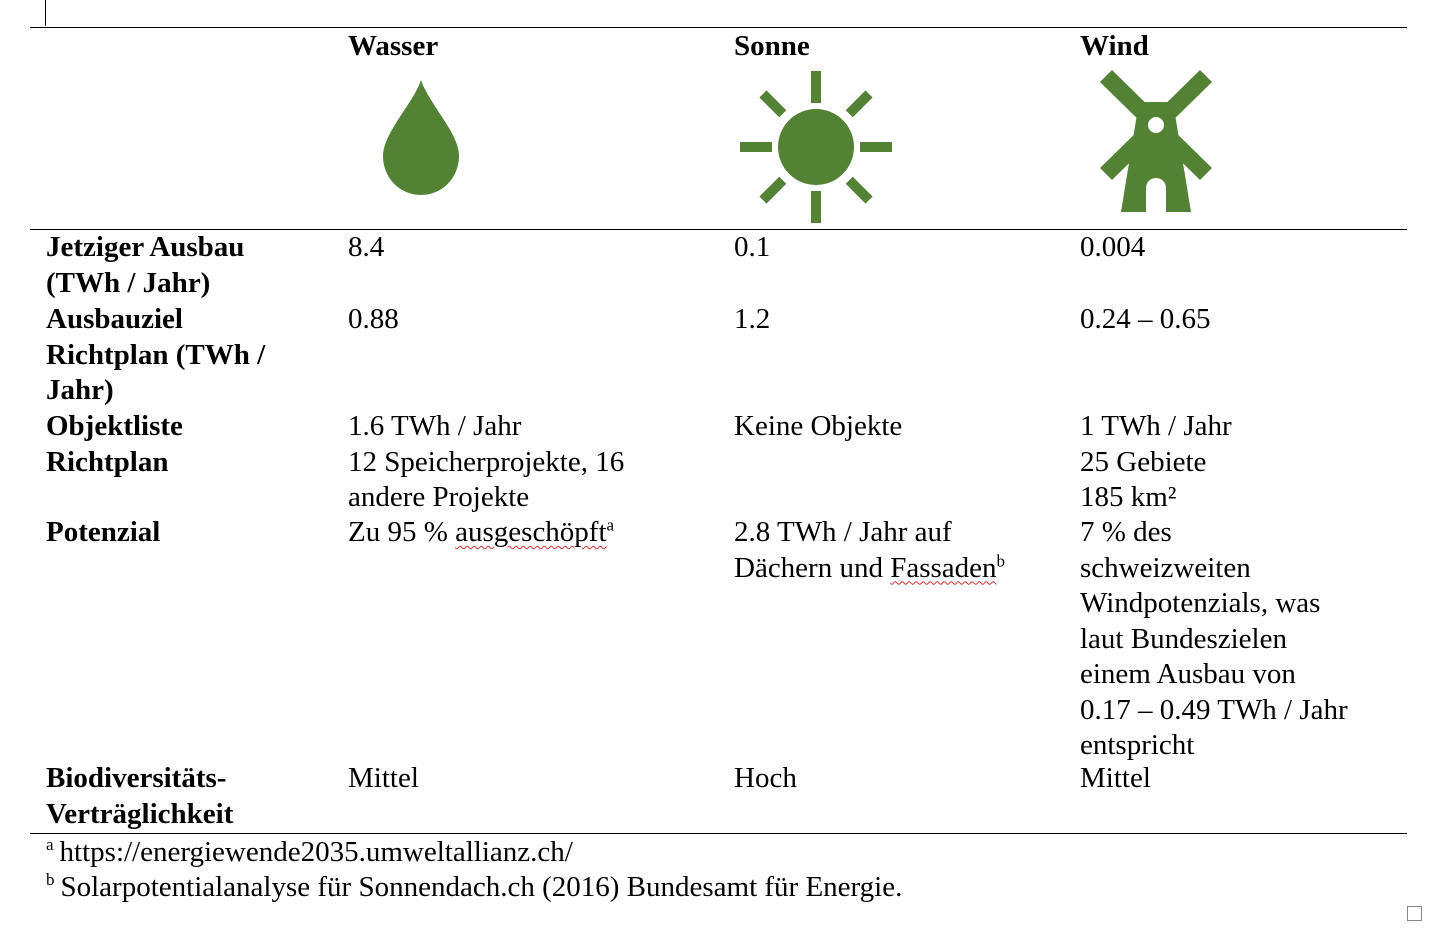  I want to click on row-label-objektliste: Objektliste Richtplan, so click(114, 444).